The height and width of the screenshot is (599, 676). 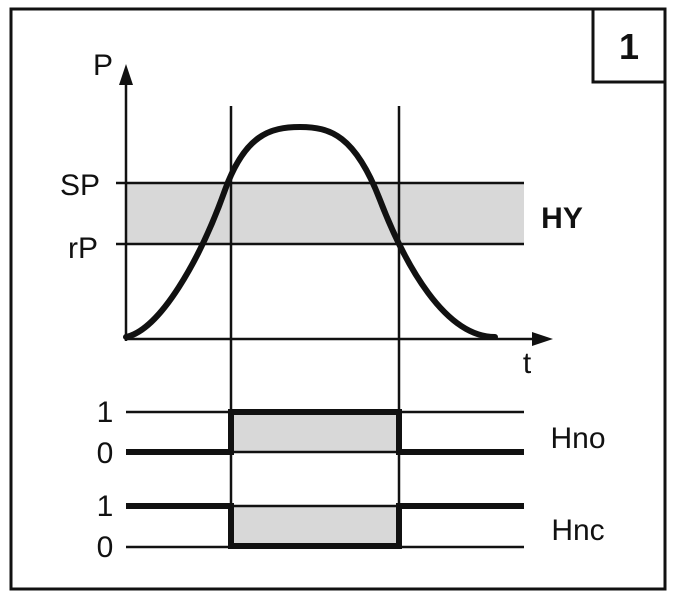 I want to click on resetpoint-label: rP, so click(x=83, y=248).